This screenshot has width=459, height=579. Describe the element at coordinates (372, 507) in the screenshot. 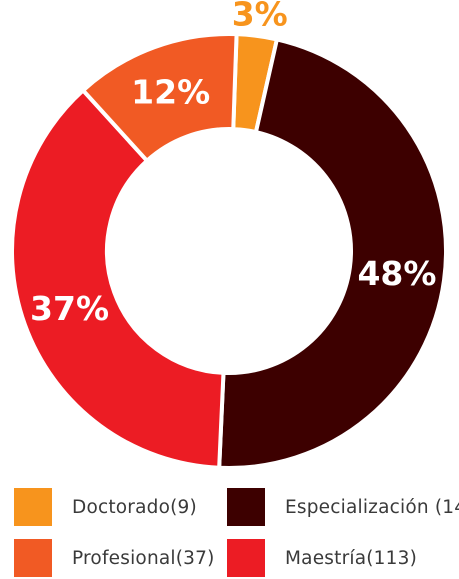

I see `legend-label-especializacion: Especialización (142` at that location.